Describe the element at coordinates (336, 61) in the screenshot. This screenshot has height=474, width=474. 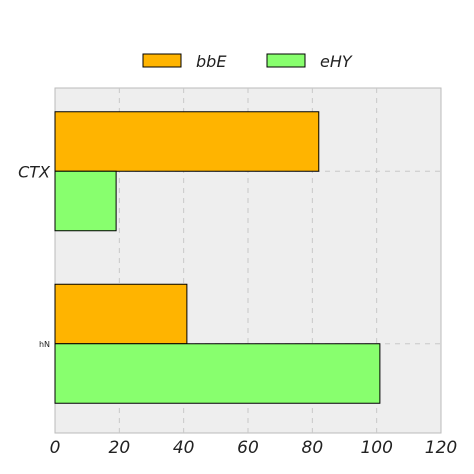
I see `legend-label-eHY: eHY` at that location.